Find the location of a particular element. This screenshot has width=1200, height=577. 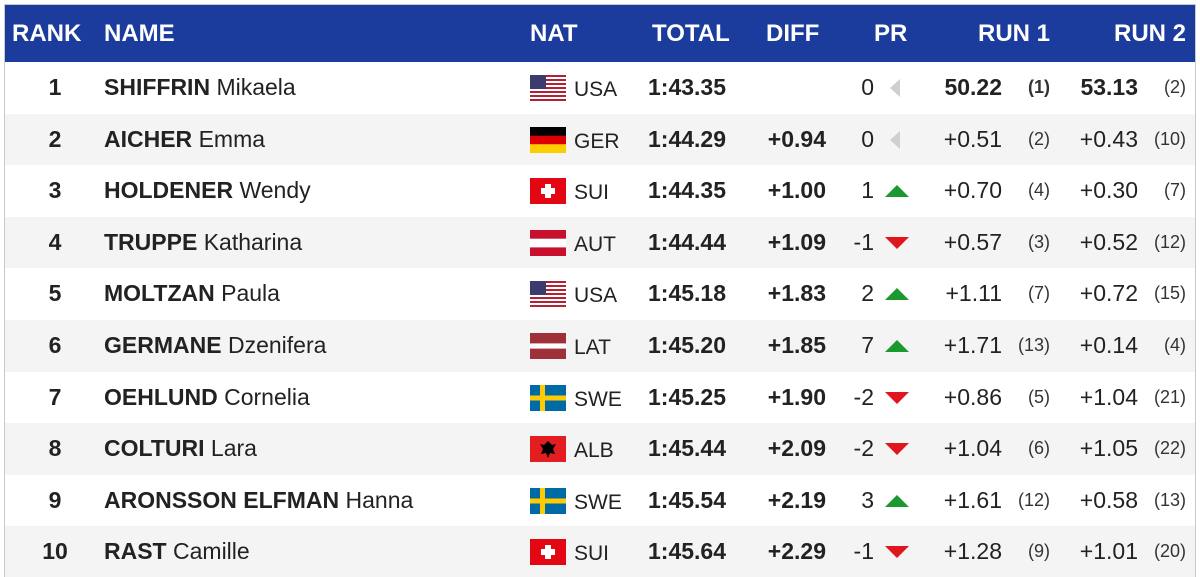

run2-time: +0.52 is located at coordinates (1108, 241).